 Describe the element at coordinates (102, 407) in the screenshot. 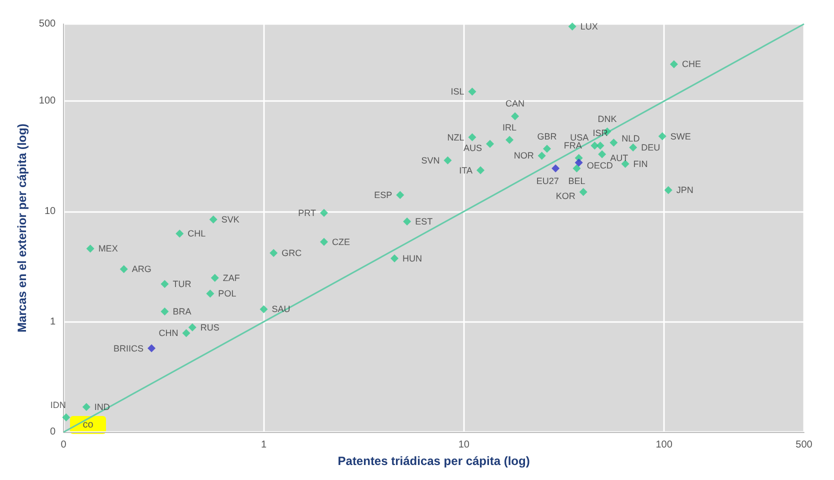

I see `data-label: IND` at that location.